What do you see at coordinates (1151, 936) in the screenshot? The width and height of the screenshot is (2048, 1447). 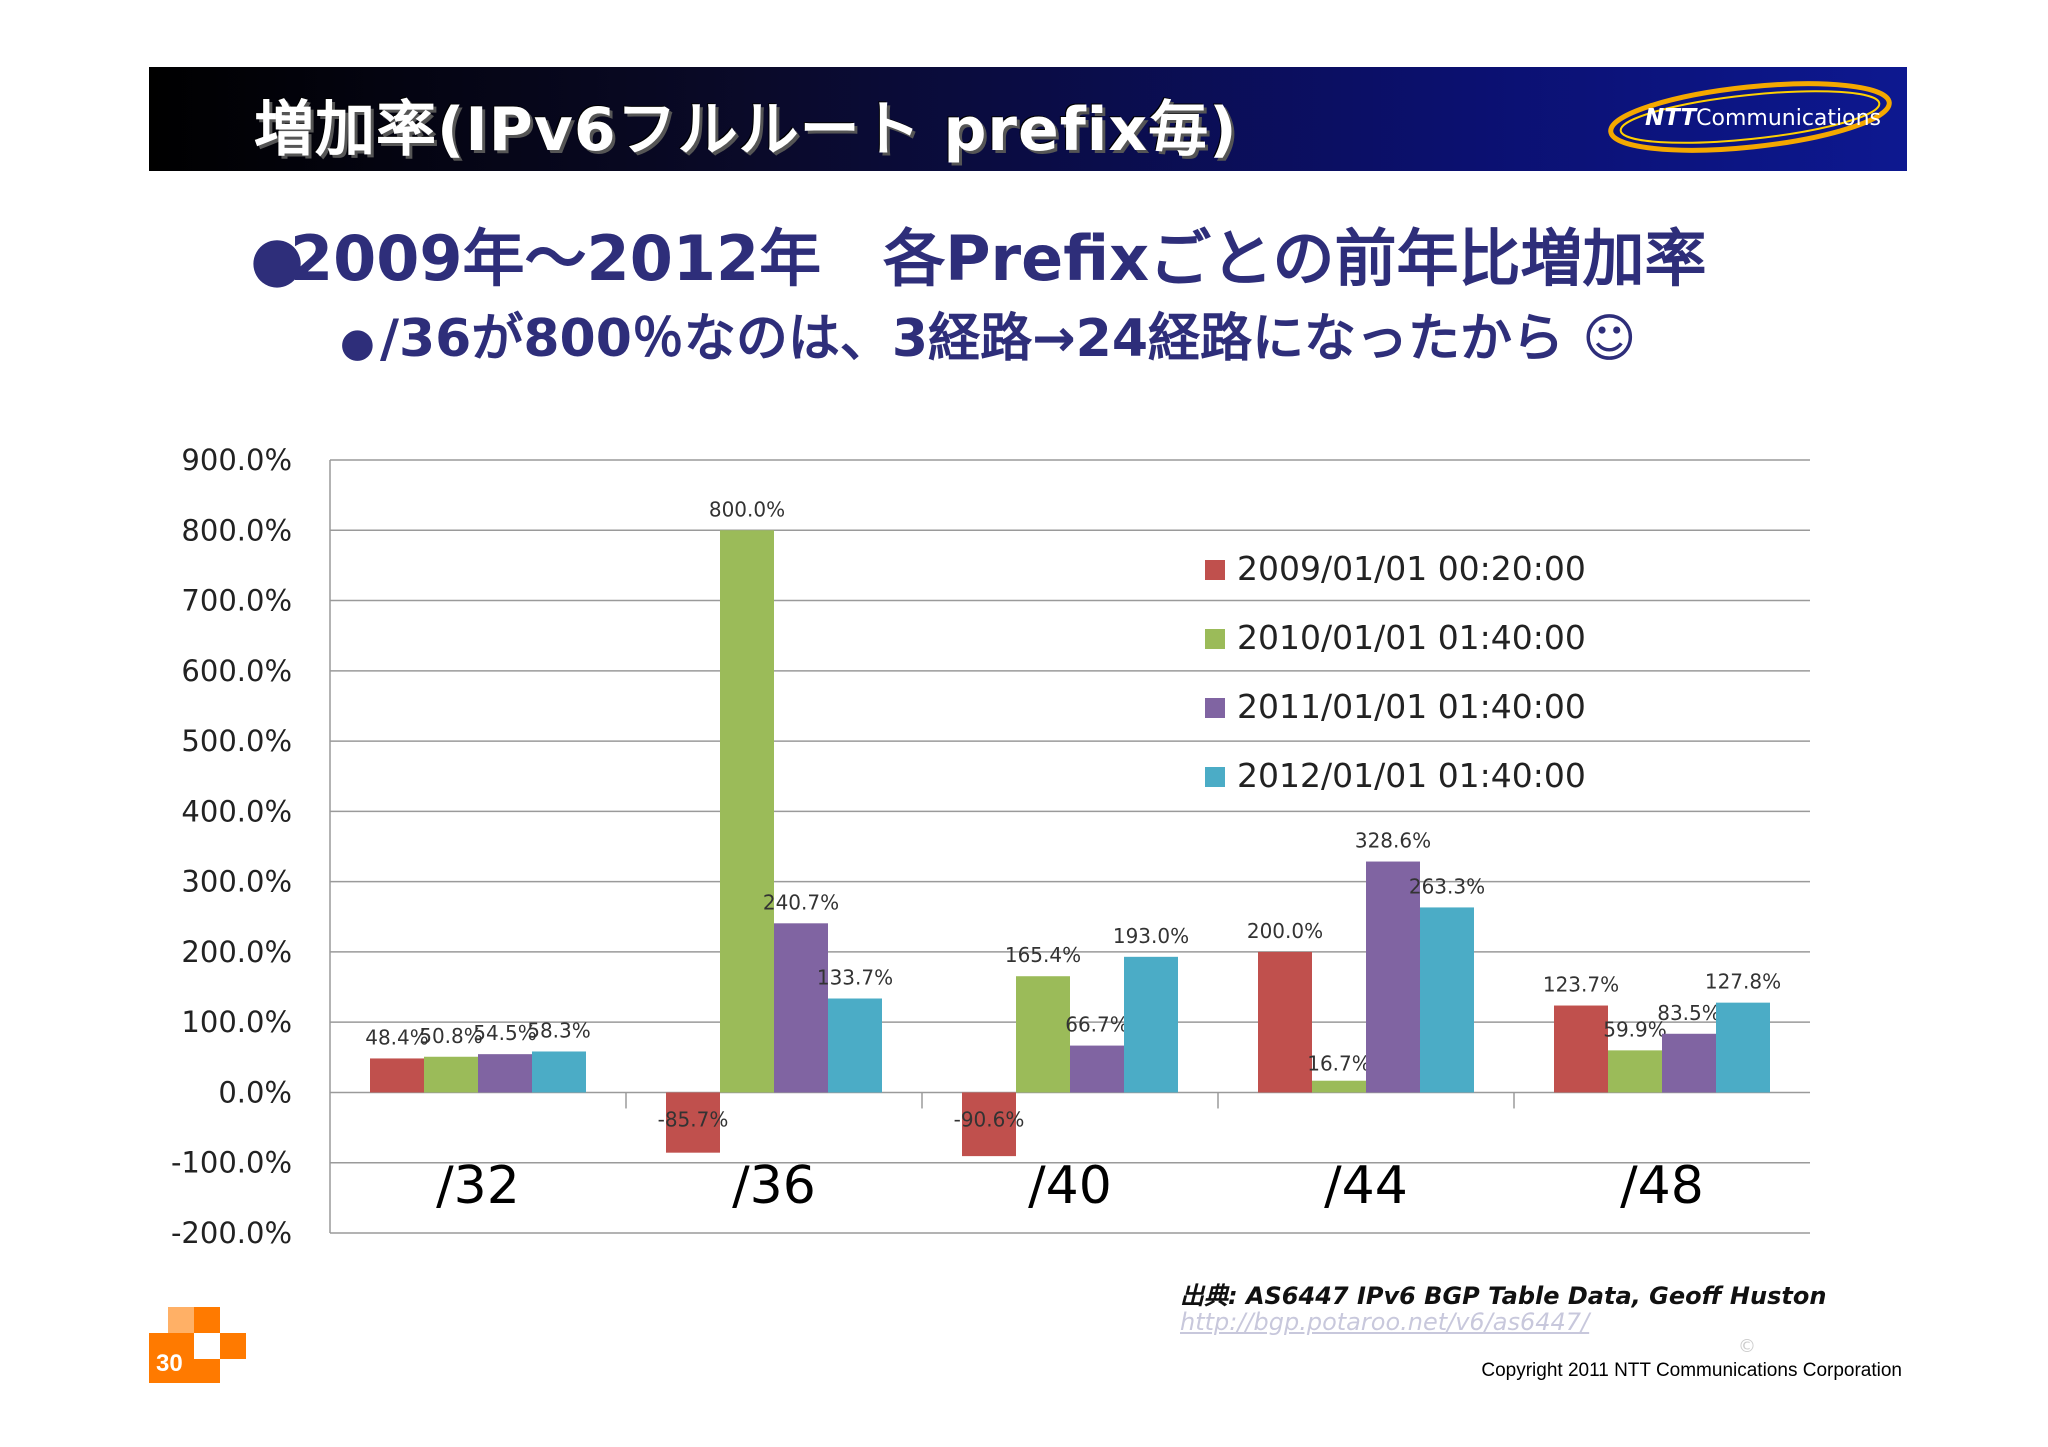 I see `data-label: 193.0%` at bounding box center [1151, 936].